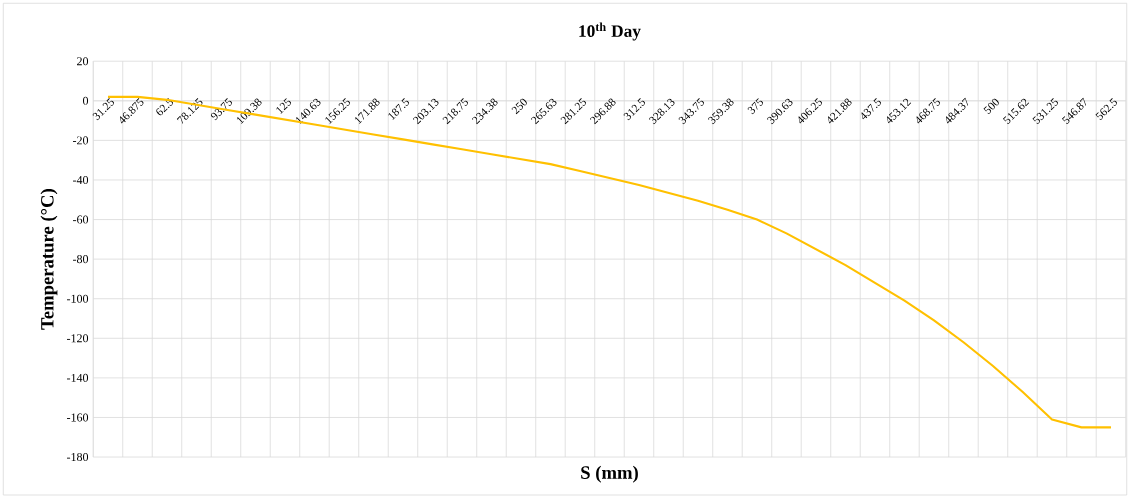 The width and height of the screenshot is (1130, 498). I want to click on x-tick-label: 375, so click(755, 106).